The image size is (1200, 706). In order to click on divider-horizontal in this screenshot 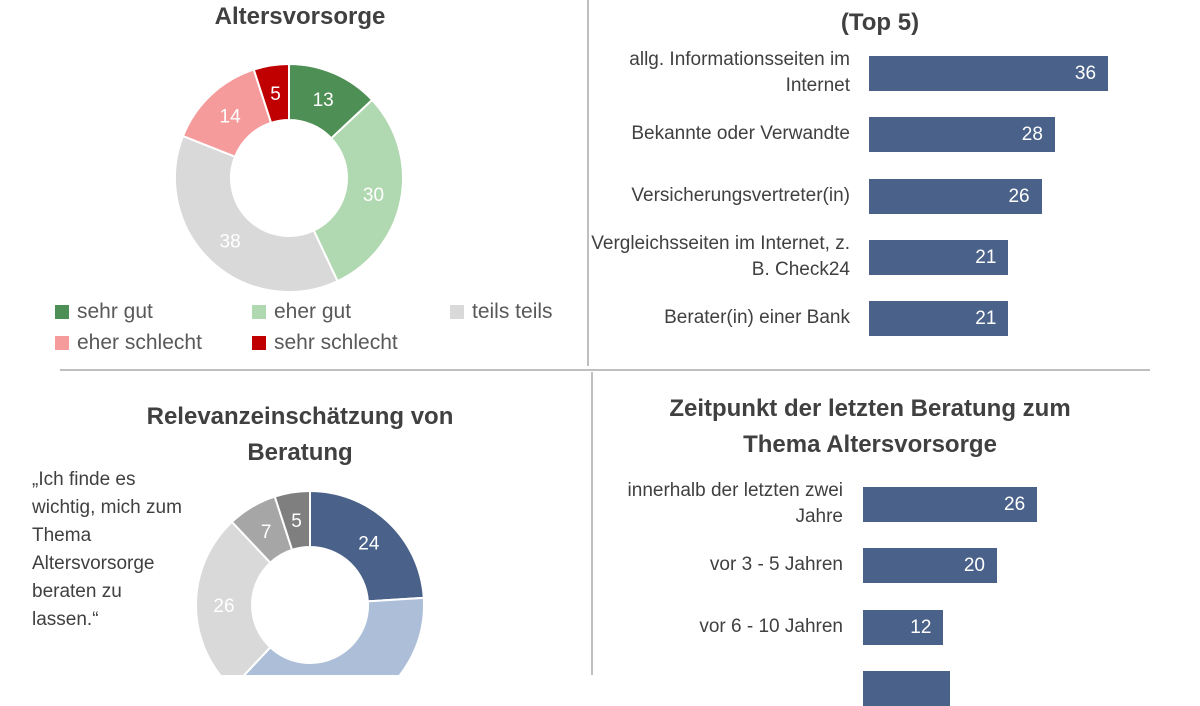, I will do `click(605, 370)`.